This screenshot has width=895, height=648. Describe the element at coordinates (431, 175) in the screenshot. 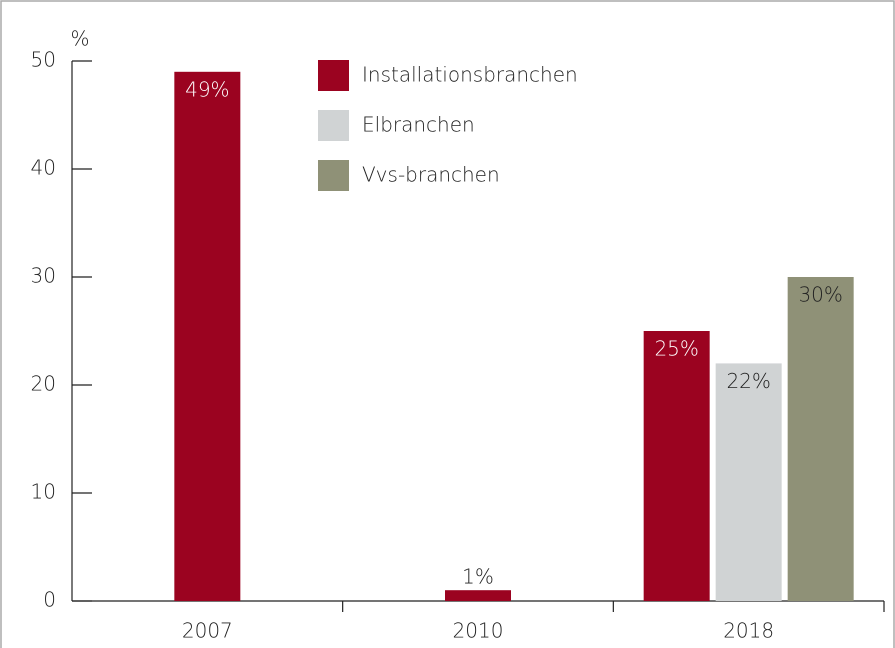

I see `legend-label: Vvs-branchen` at that location.